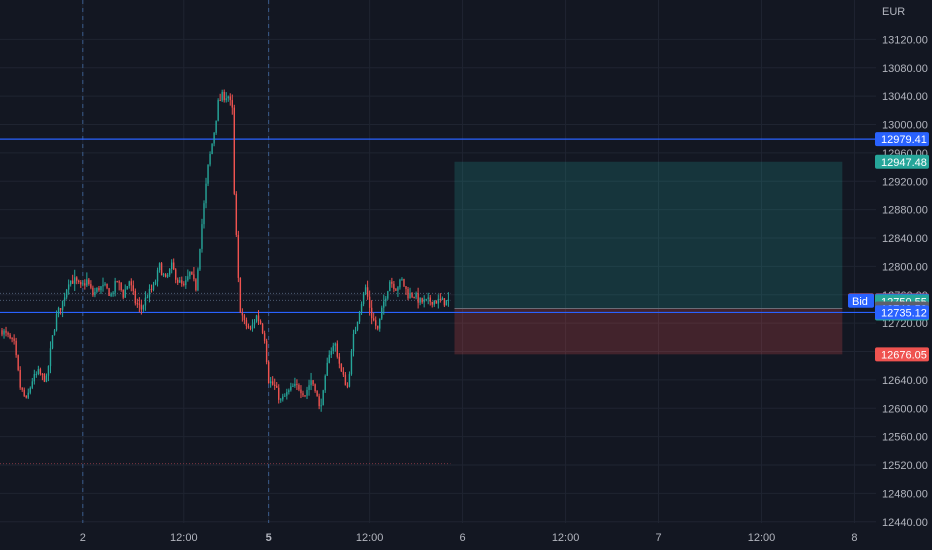 The image size is (932, 550). I want to click on time-axis: 2 12:00 5 12:00 6 12:00 7 12:00 8, so click(469, 538).